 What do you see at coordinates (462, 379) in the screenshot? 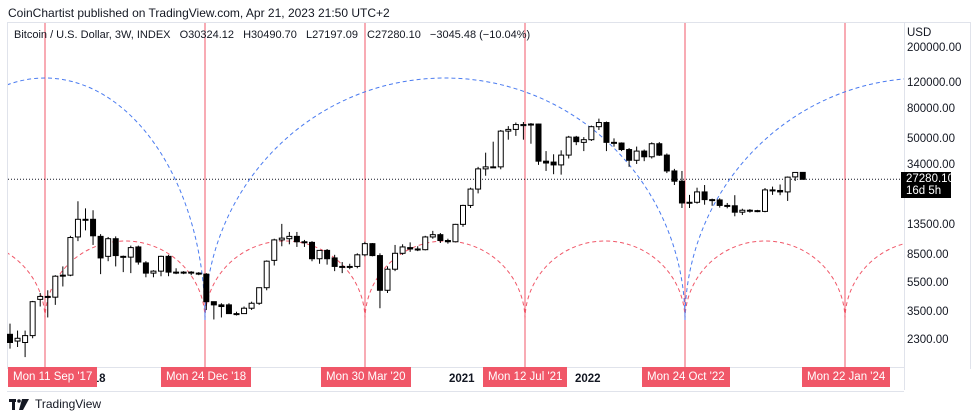
I see `time-axis-year: 2021` at bounding box center [462, 379].